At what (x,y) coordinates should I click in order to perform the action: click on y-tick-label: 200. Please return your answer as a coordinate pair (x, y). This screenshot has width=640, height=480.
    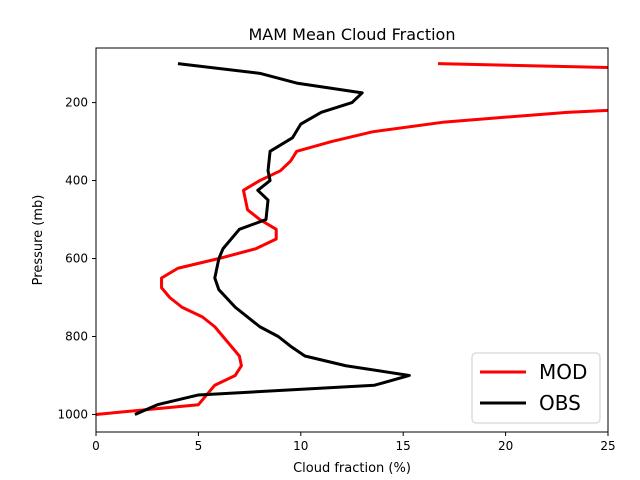
    Looking at the image, I should click on (76, 103).